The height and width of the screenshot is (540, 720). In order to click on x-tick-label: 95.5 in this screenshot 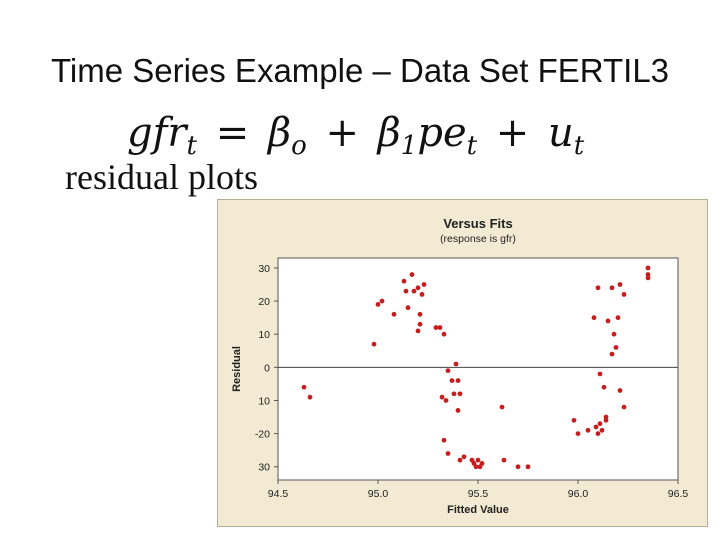, I will do `click(478, 494)`.